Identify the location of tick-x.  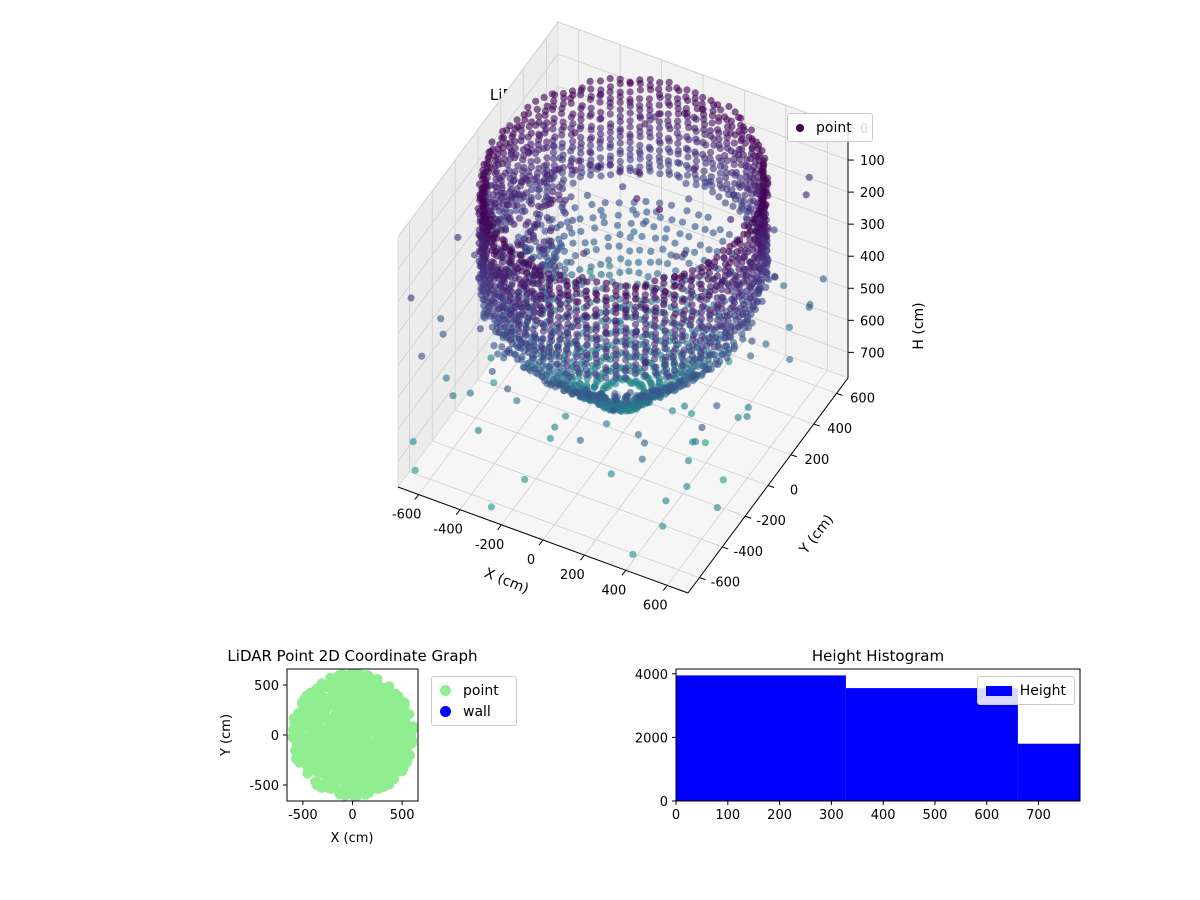
(582, 557).